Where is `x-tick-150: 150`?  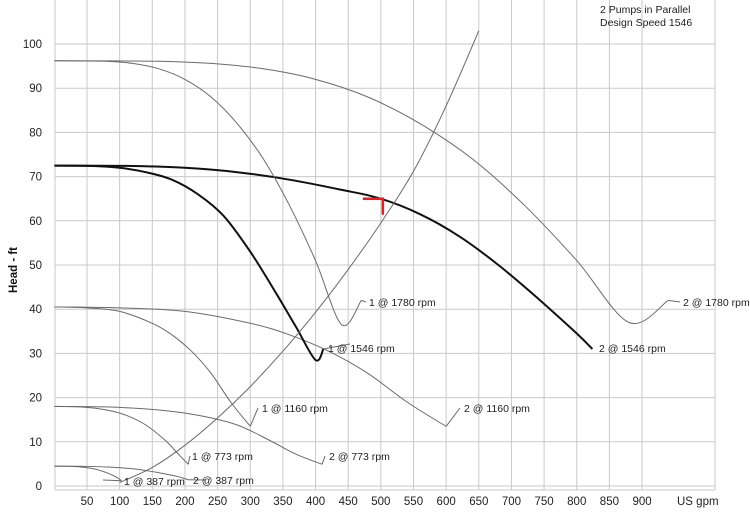
x-tick-150: 150 is located at coordinates (152, 502).